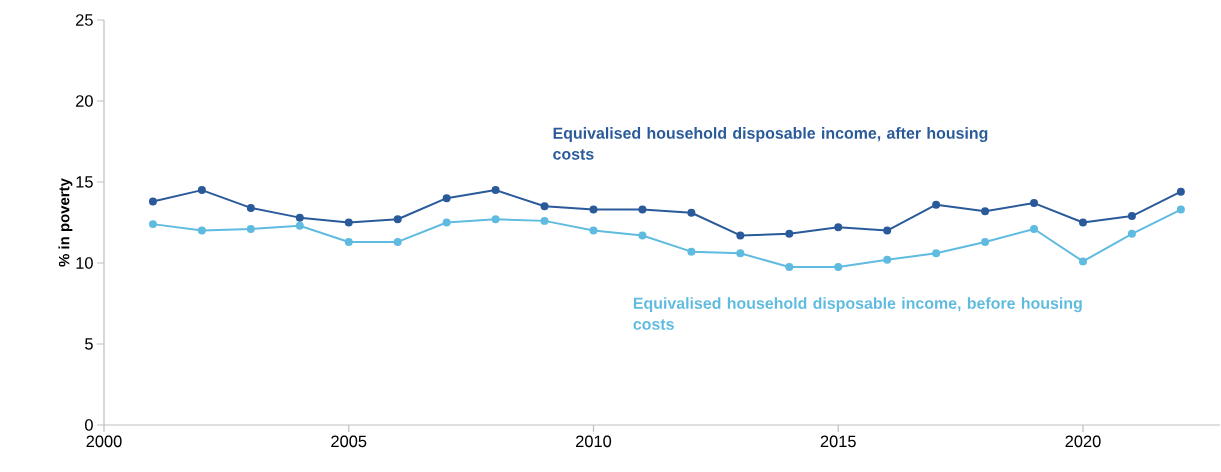 This screenshot has height=472, width=1221. What do you see at coordinates (84, 182) in the screenshot?
I see `y-tick-label: 15` at bounding box center [84, 182].